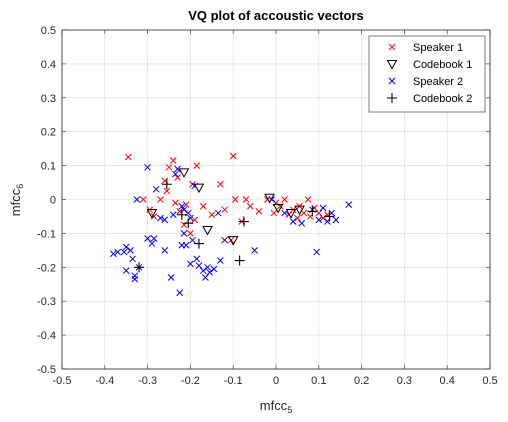  What do you see at coordinates (53, 201) in the screenshot?
I see `y-tick-label: 0` at bounding box center [53, 201].